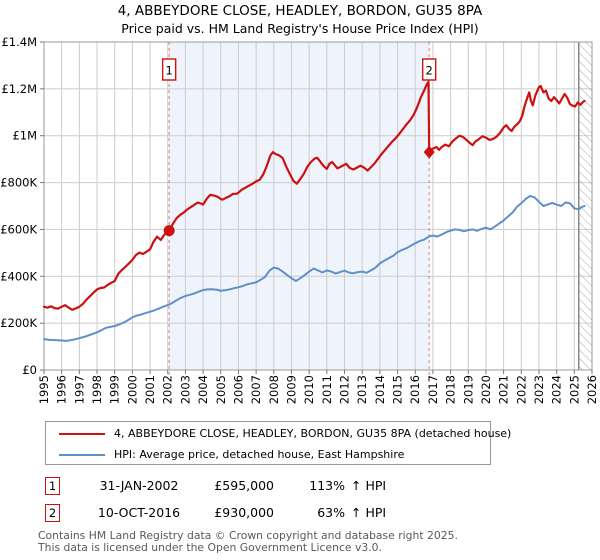 This screenshot has width=600, height=560. What do you see at coordinates (521, 389) in the screenshot?
I see `x-tick-label: 2022` at bounding box center [521, 389].